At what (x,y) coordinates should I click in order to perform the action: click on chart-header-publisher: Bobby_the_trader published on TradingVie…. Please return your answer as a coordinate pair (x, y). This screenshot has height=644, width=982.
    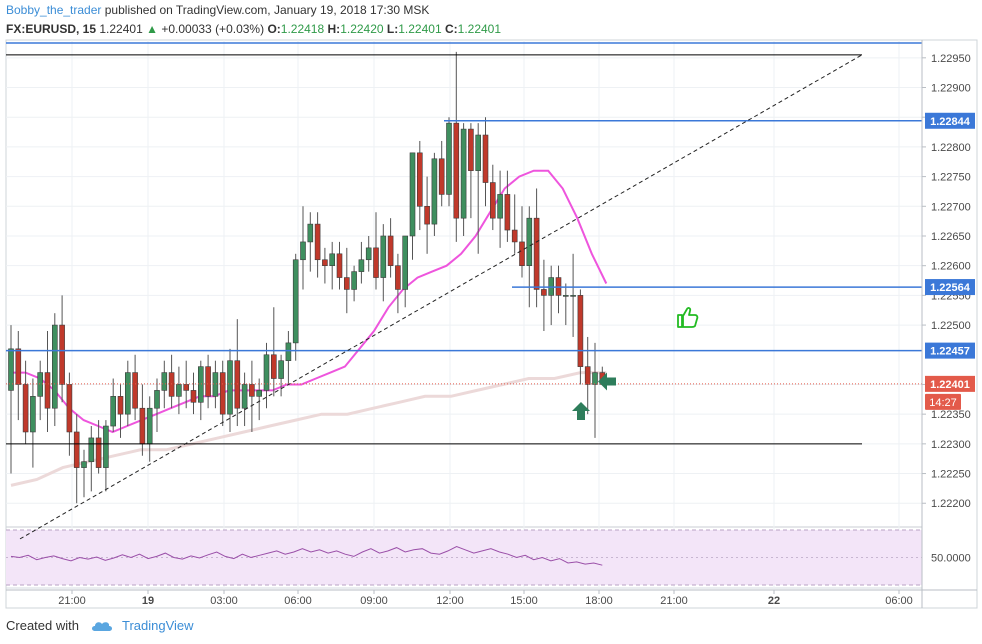
    Looking at the image, I should click on (217, 10).